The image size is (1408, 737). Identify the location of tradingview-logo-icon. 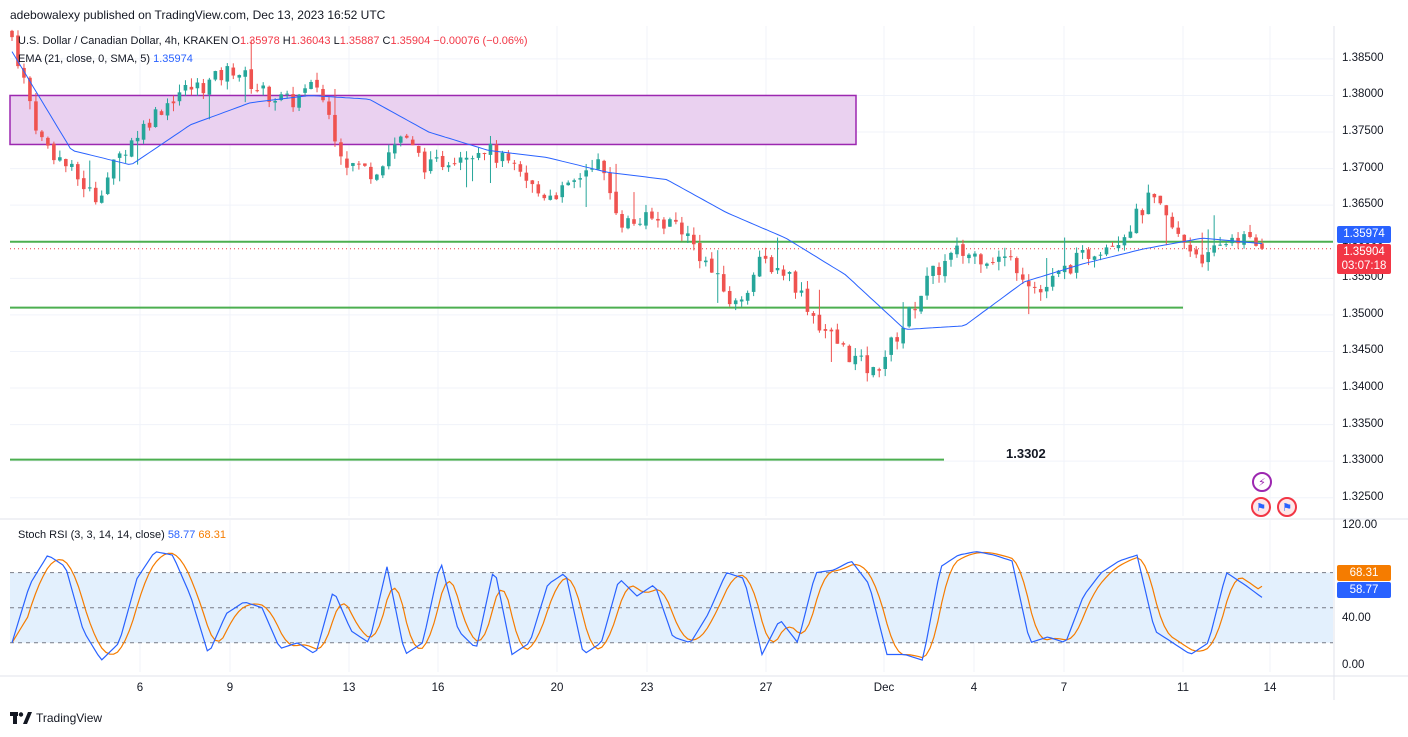
(21, 718).